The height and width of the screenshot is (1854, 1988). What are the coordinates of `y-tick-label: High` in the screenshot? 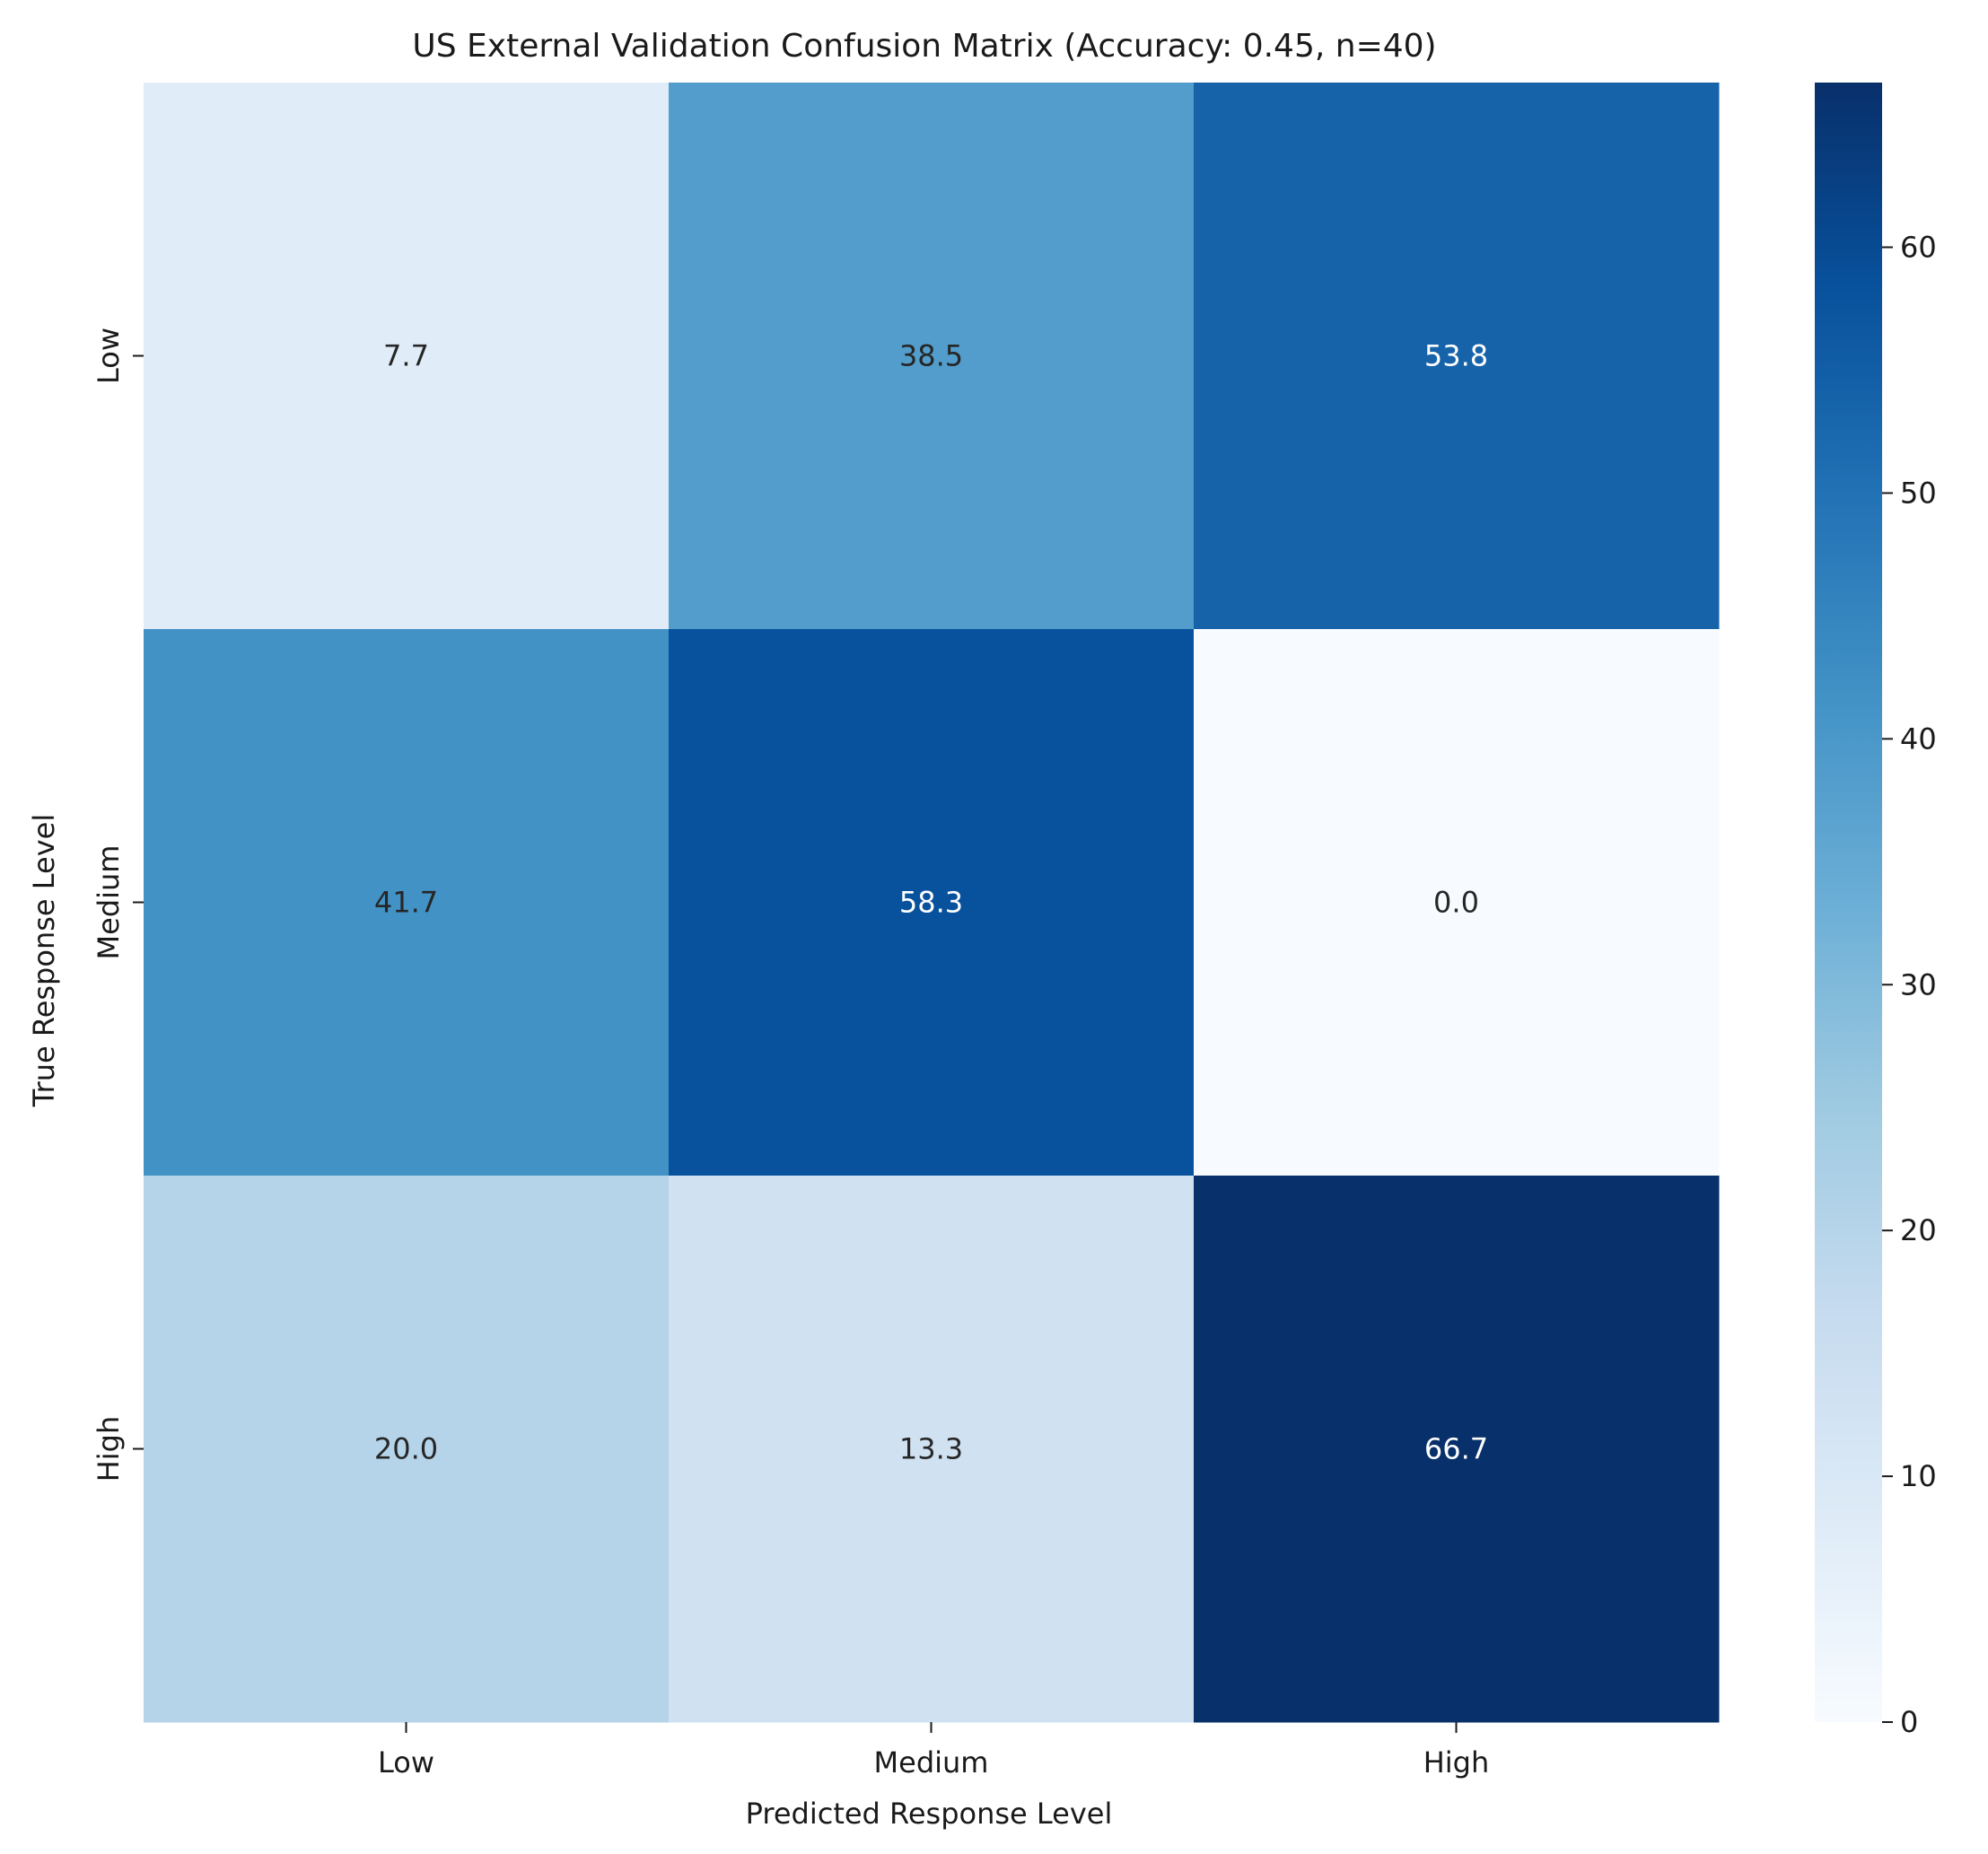 It's located at (109, 1449).